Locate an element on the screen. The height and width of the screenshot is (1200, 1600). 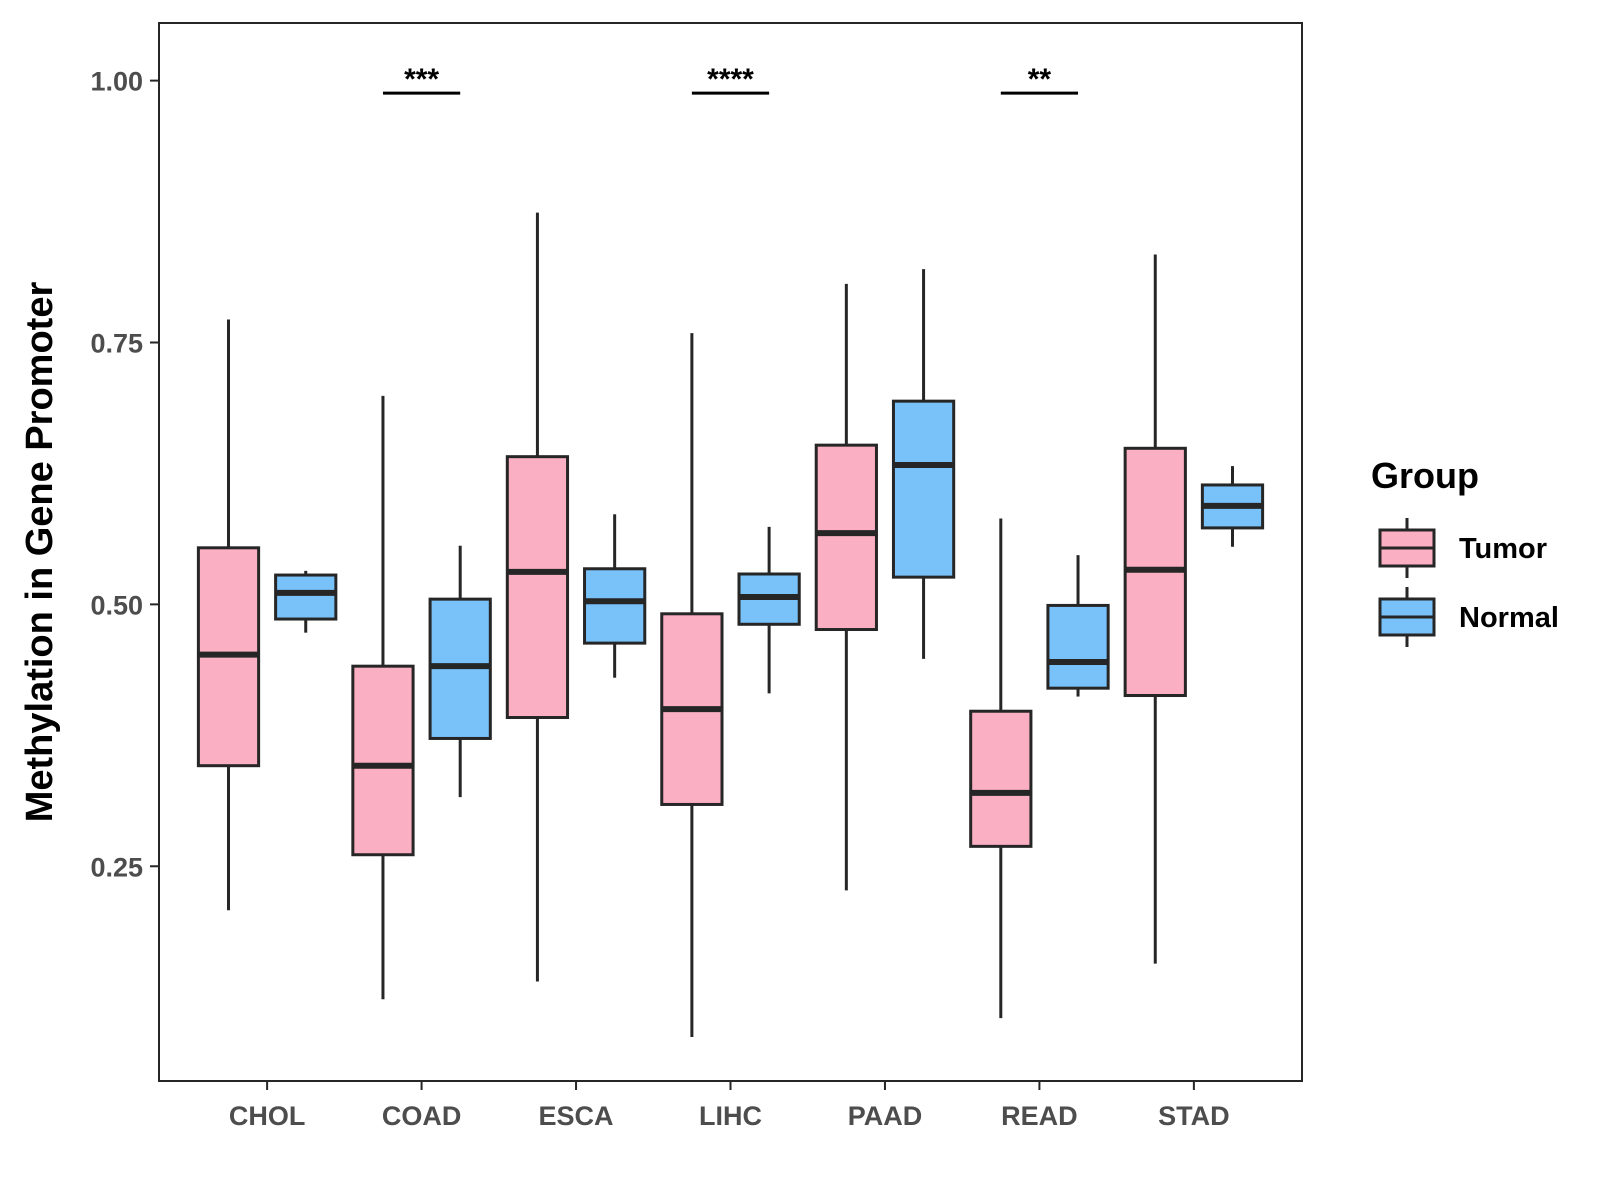
legend-label-tumor: Tumor is located at coordinates (1503, 549).